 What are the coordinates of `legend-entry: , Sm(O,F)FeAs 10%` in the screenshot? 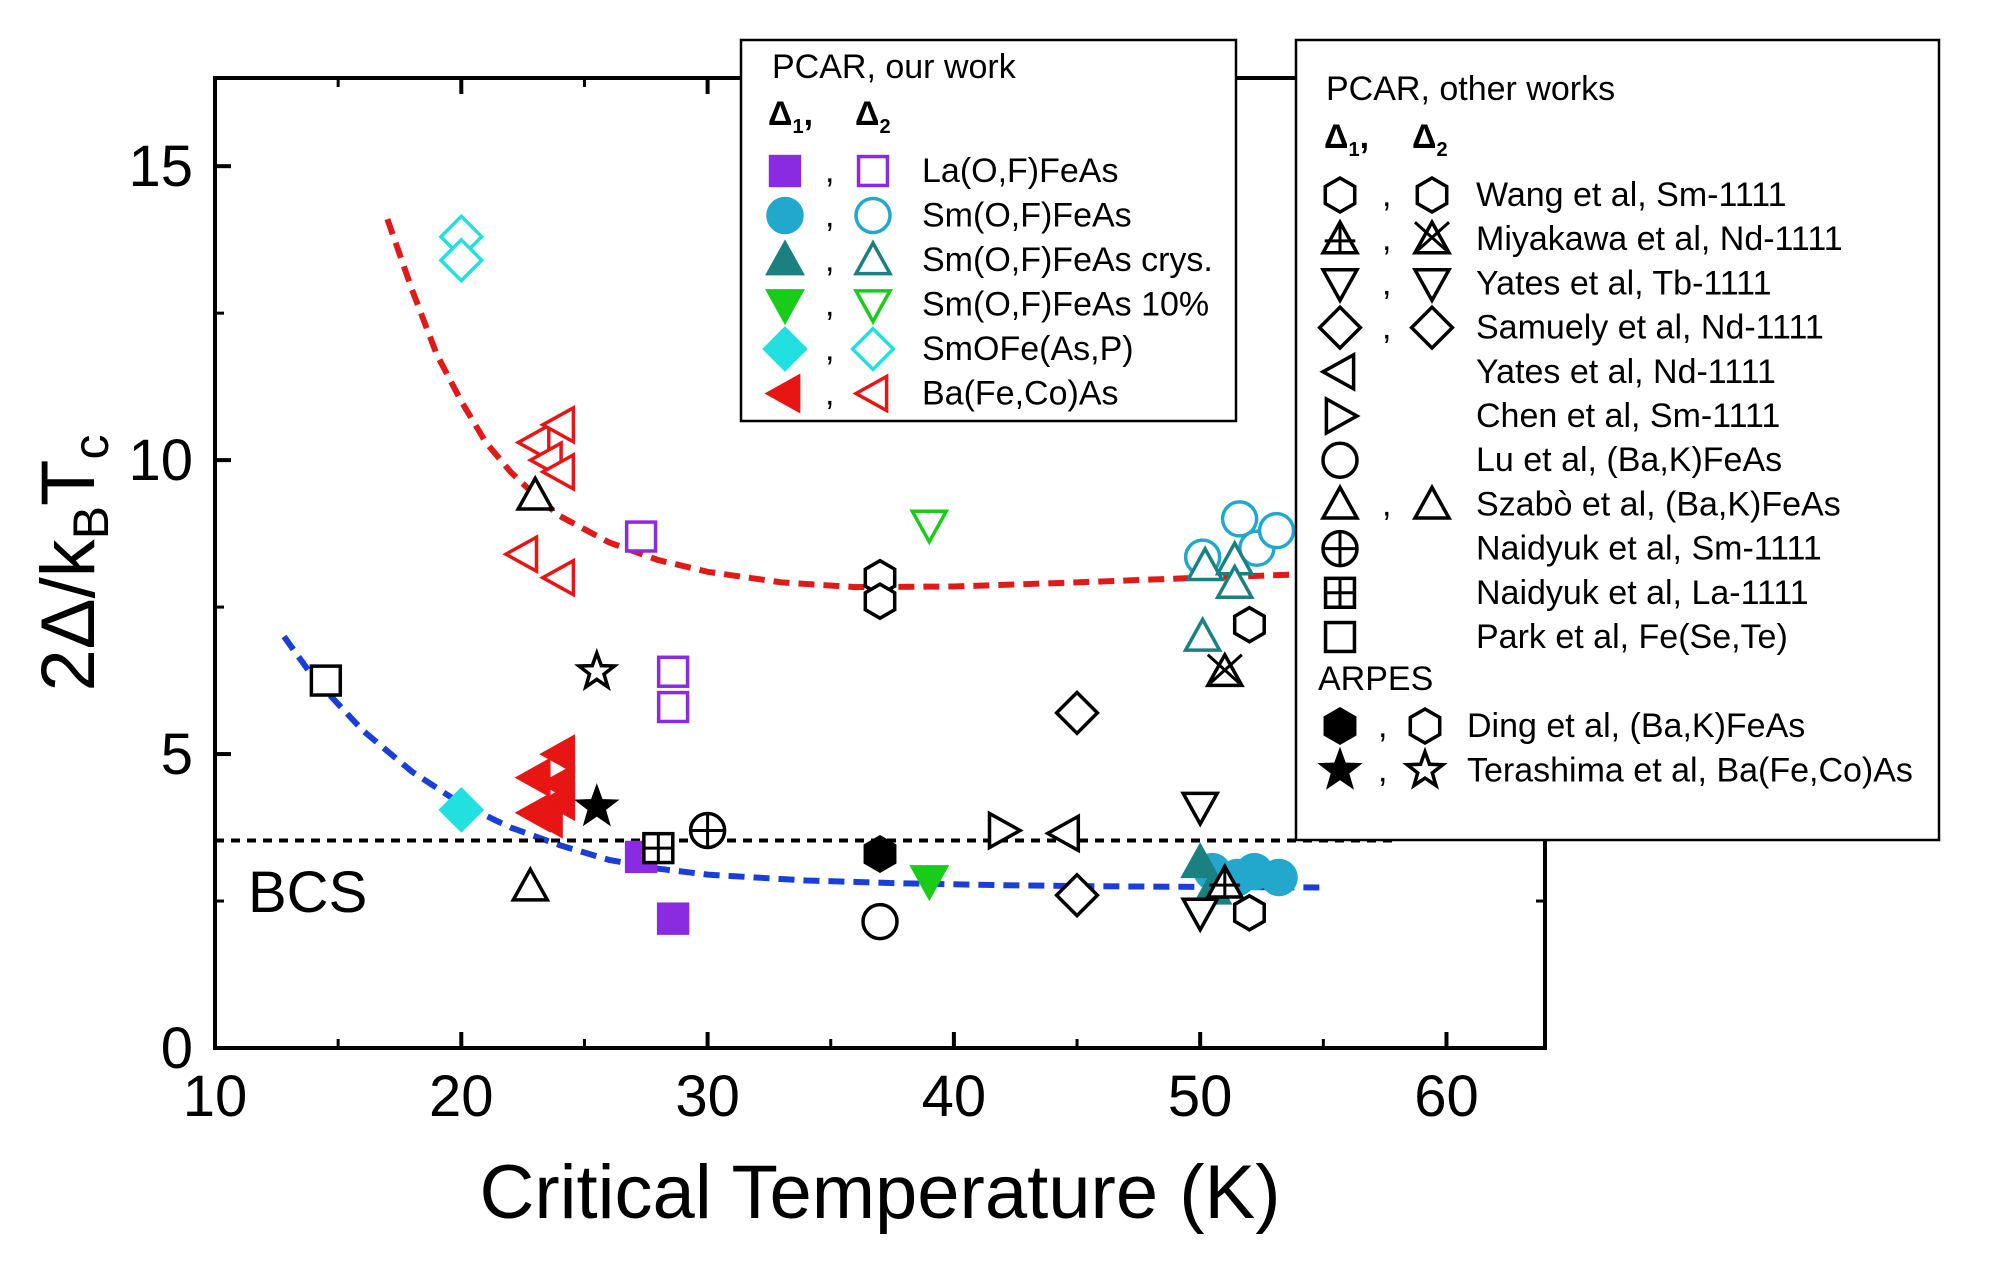 It's located at (987, 306).